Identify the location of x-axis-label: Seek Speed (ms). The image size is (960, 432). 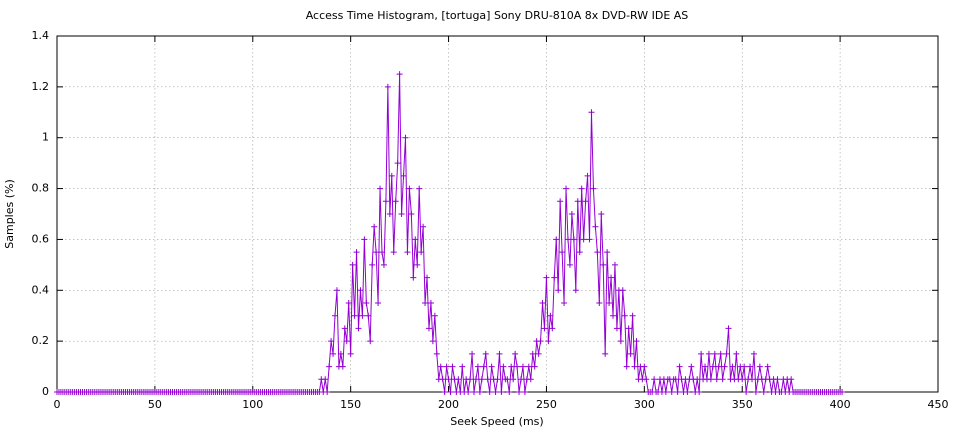
(496, 421).